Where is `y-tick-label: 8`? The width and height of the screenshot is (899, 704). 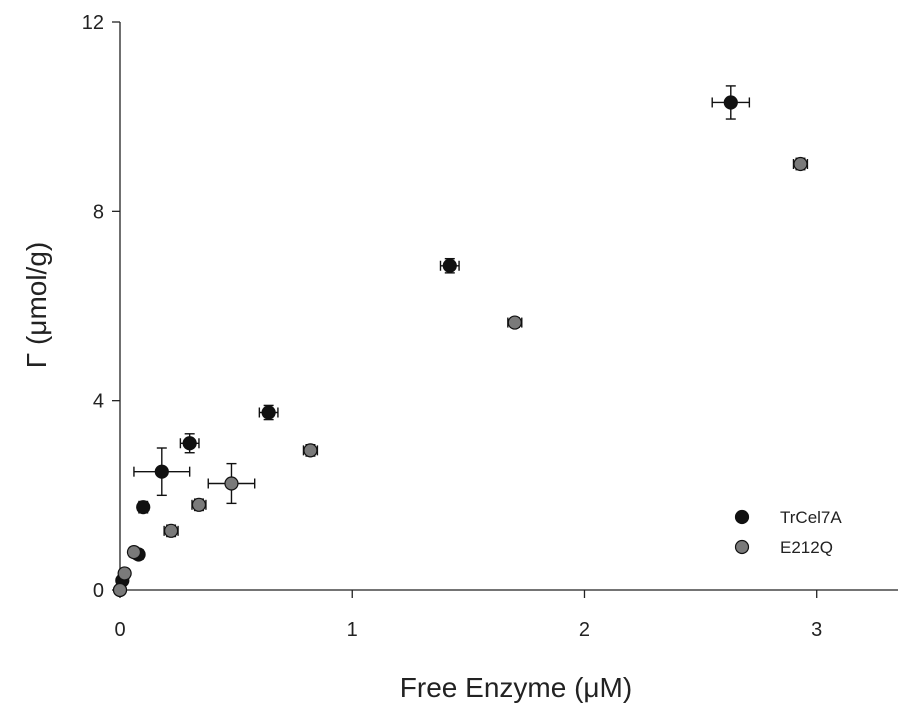 y-tick-label: 8 is located at coordinates (98, 212).